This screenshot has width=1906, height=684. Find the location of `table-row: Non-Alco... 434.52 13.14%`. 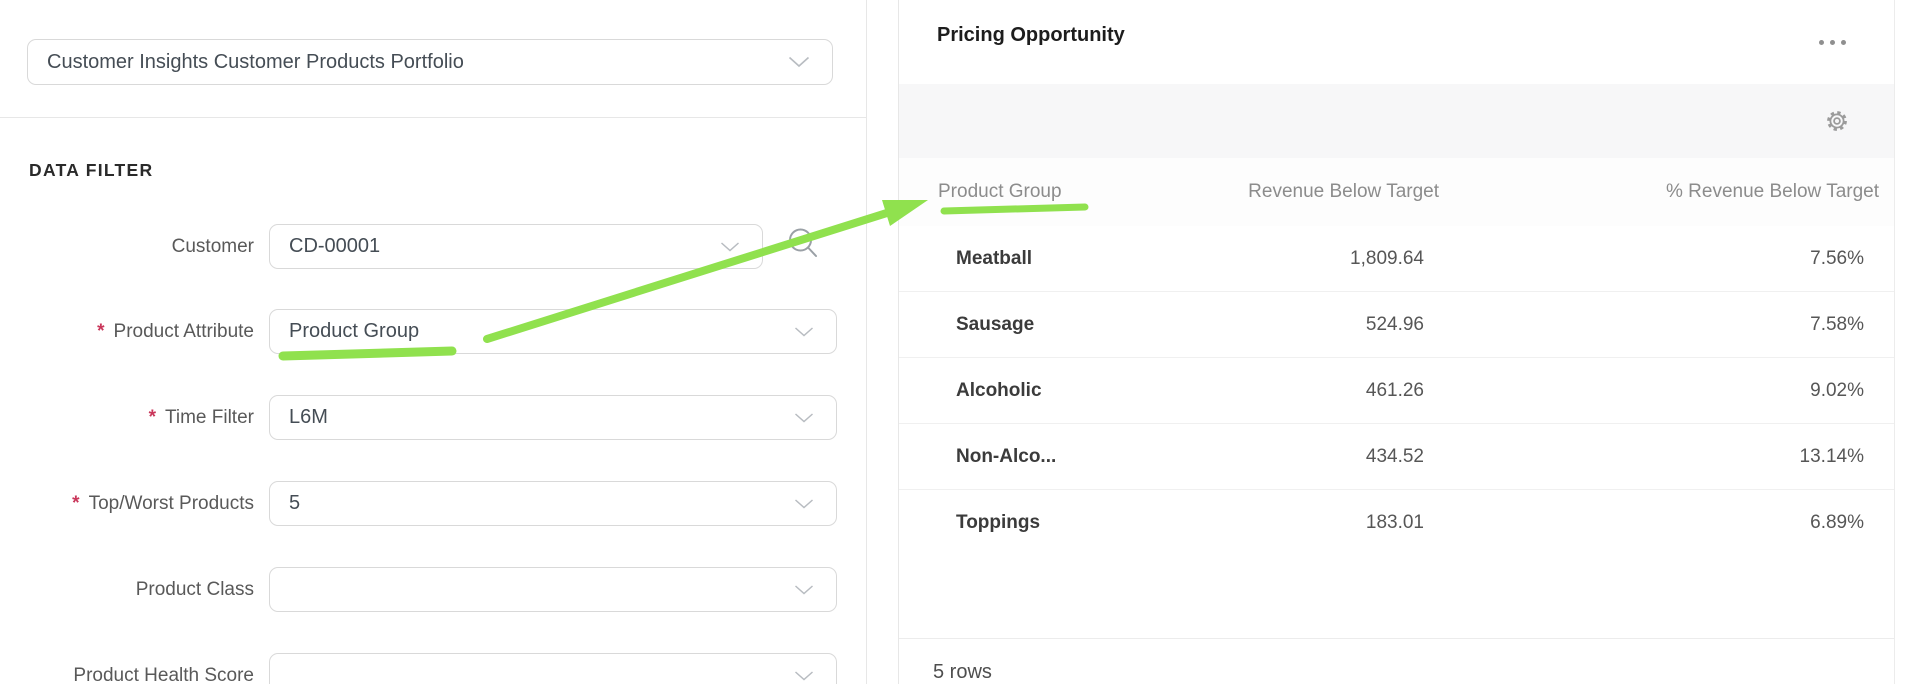

table-row: Non-Alco... 434.52 13.14% is located at coordinates (1396, 457).